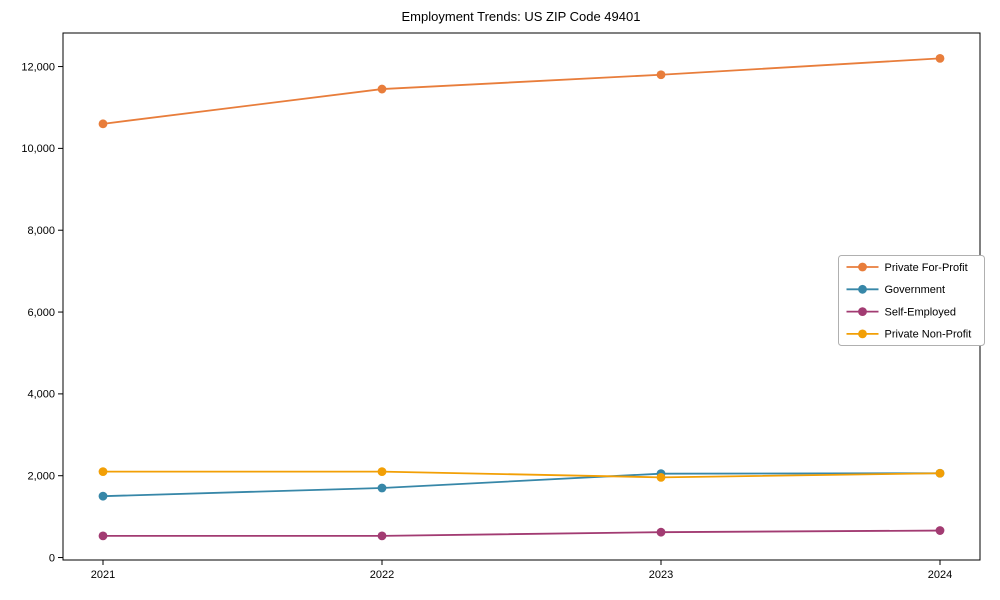 The height and width of the screenshot is (600, 1000). Describe the element at coordinates (521, 485) in the screenshot. I see `series-line-government` at that location.